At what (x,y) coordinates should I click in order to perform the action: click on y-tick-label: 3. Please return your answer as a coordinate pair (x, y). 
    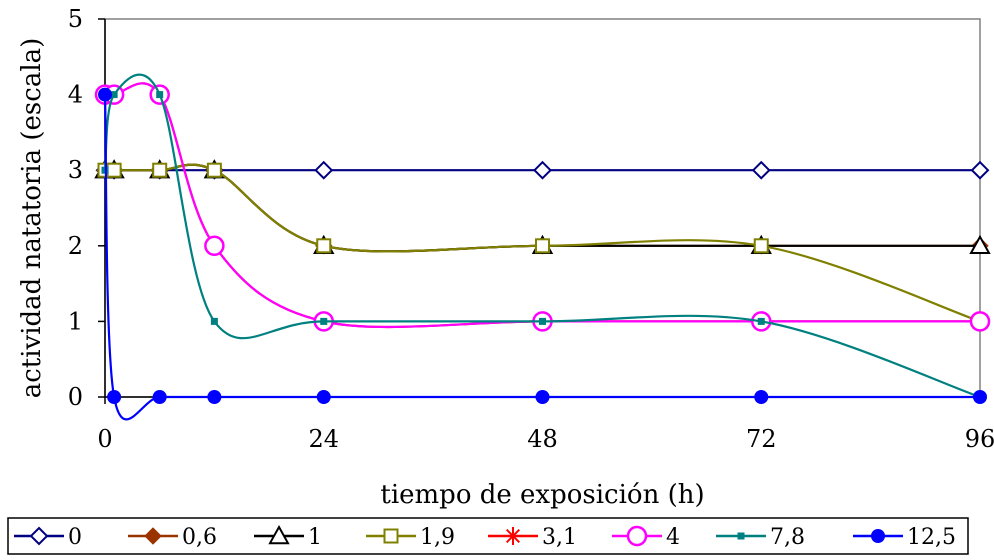
    Looking at the image, I should click on (75, 170).